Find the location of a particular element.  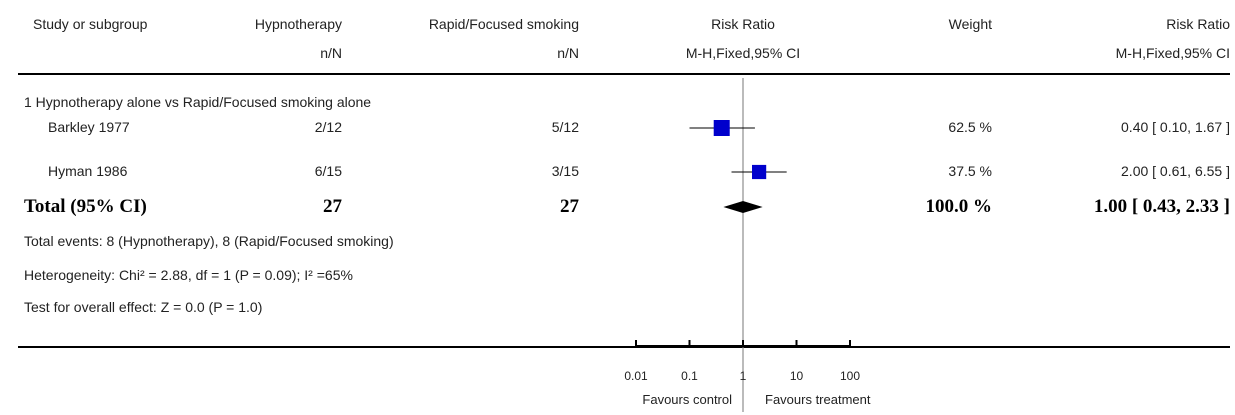

study-weight: 62.5 % is located at coordinates (970, 127).